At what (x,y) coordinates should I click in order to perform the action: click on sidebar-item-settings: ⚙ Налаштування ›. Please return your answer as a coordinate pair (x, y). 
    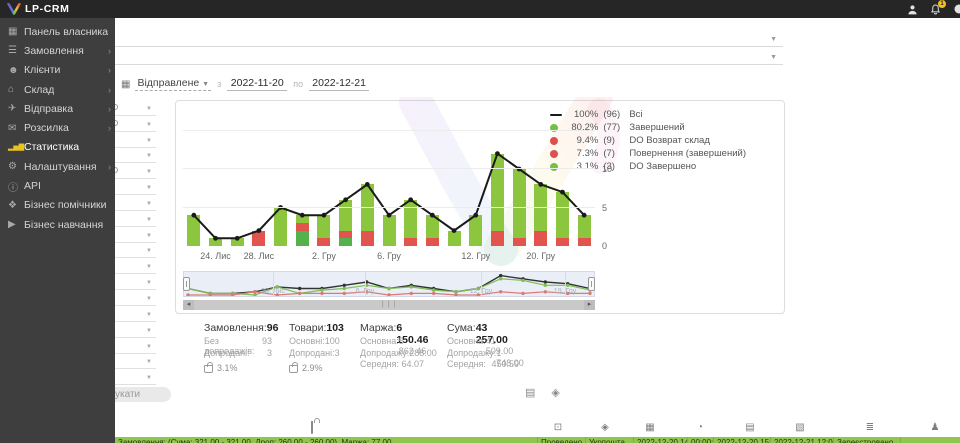
    Looking at the image, I should click on (57, 166).